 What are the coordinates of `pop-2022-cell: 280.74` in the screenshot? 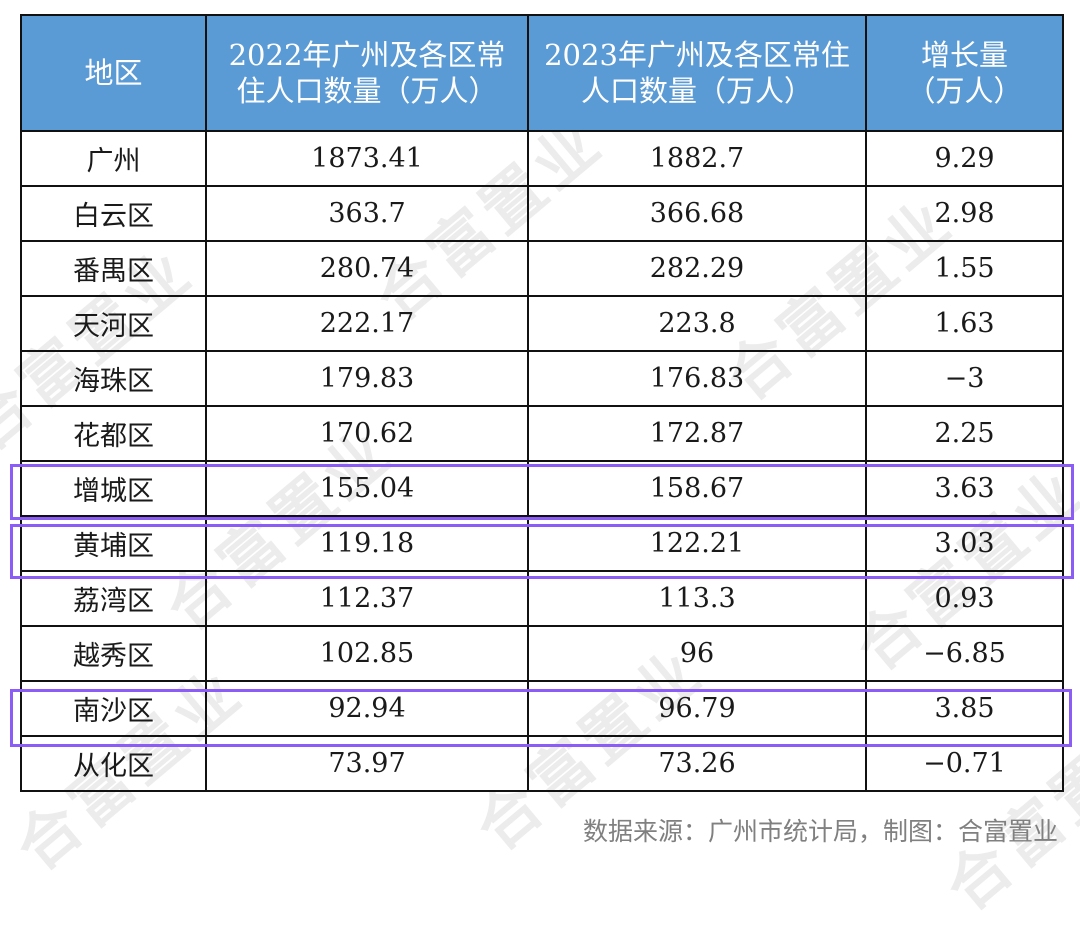 It's located at (367, 268).